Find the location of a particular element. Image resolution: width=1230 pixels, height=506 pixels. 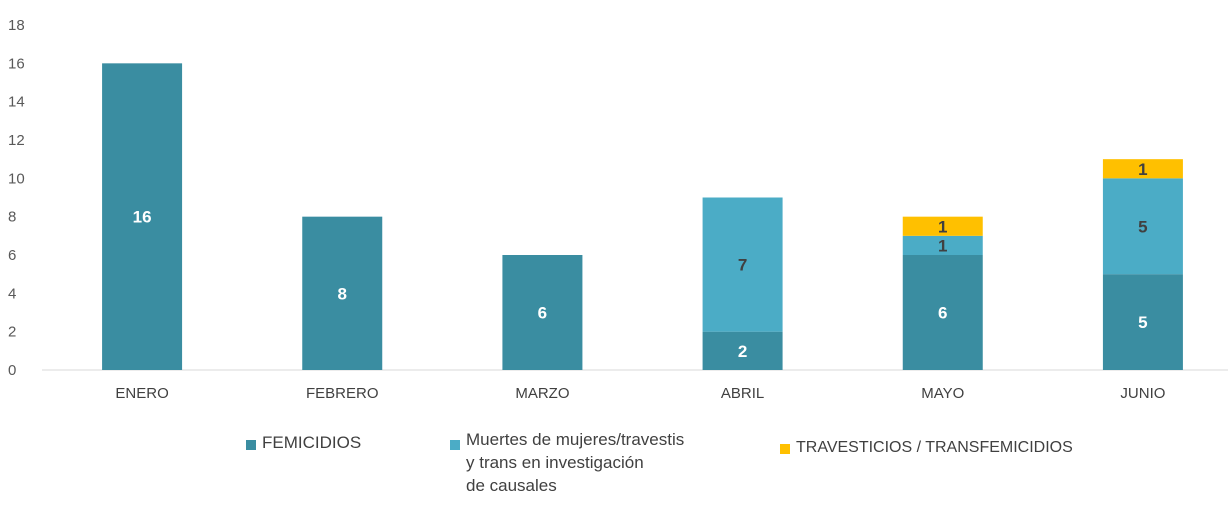

x-category-label: JUNIO is located at coordinates (1142, 393).